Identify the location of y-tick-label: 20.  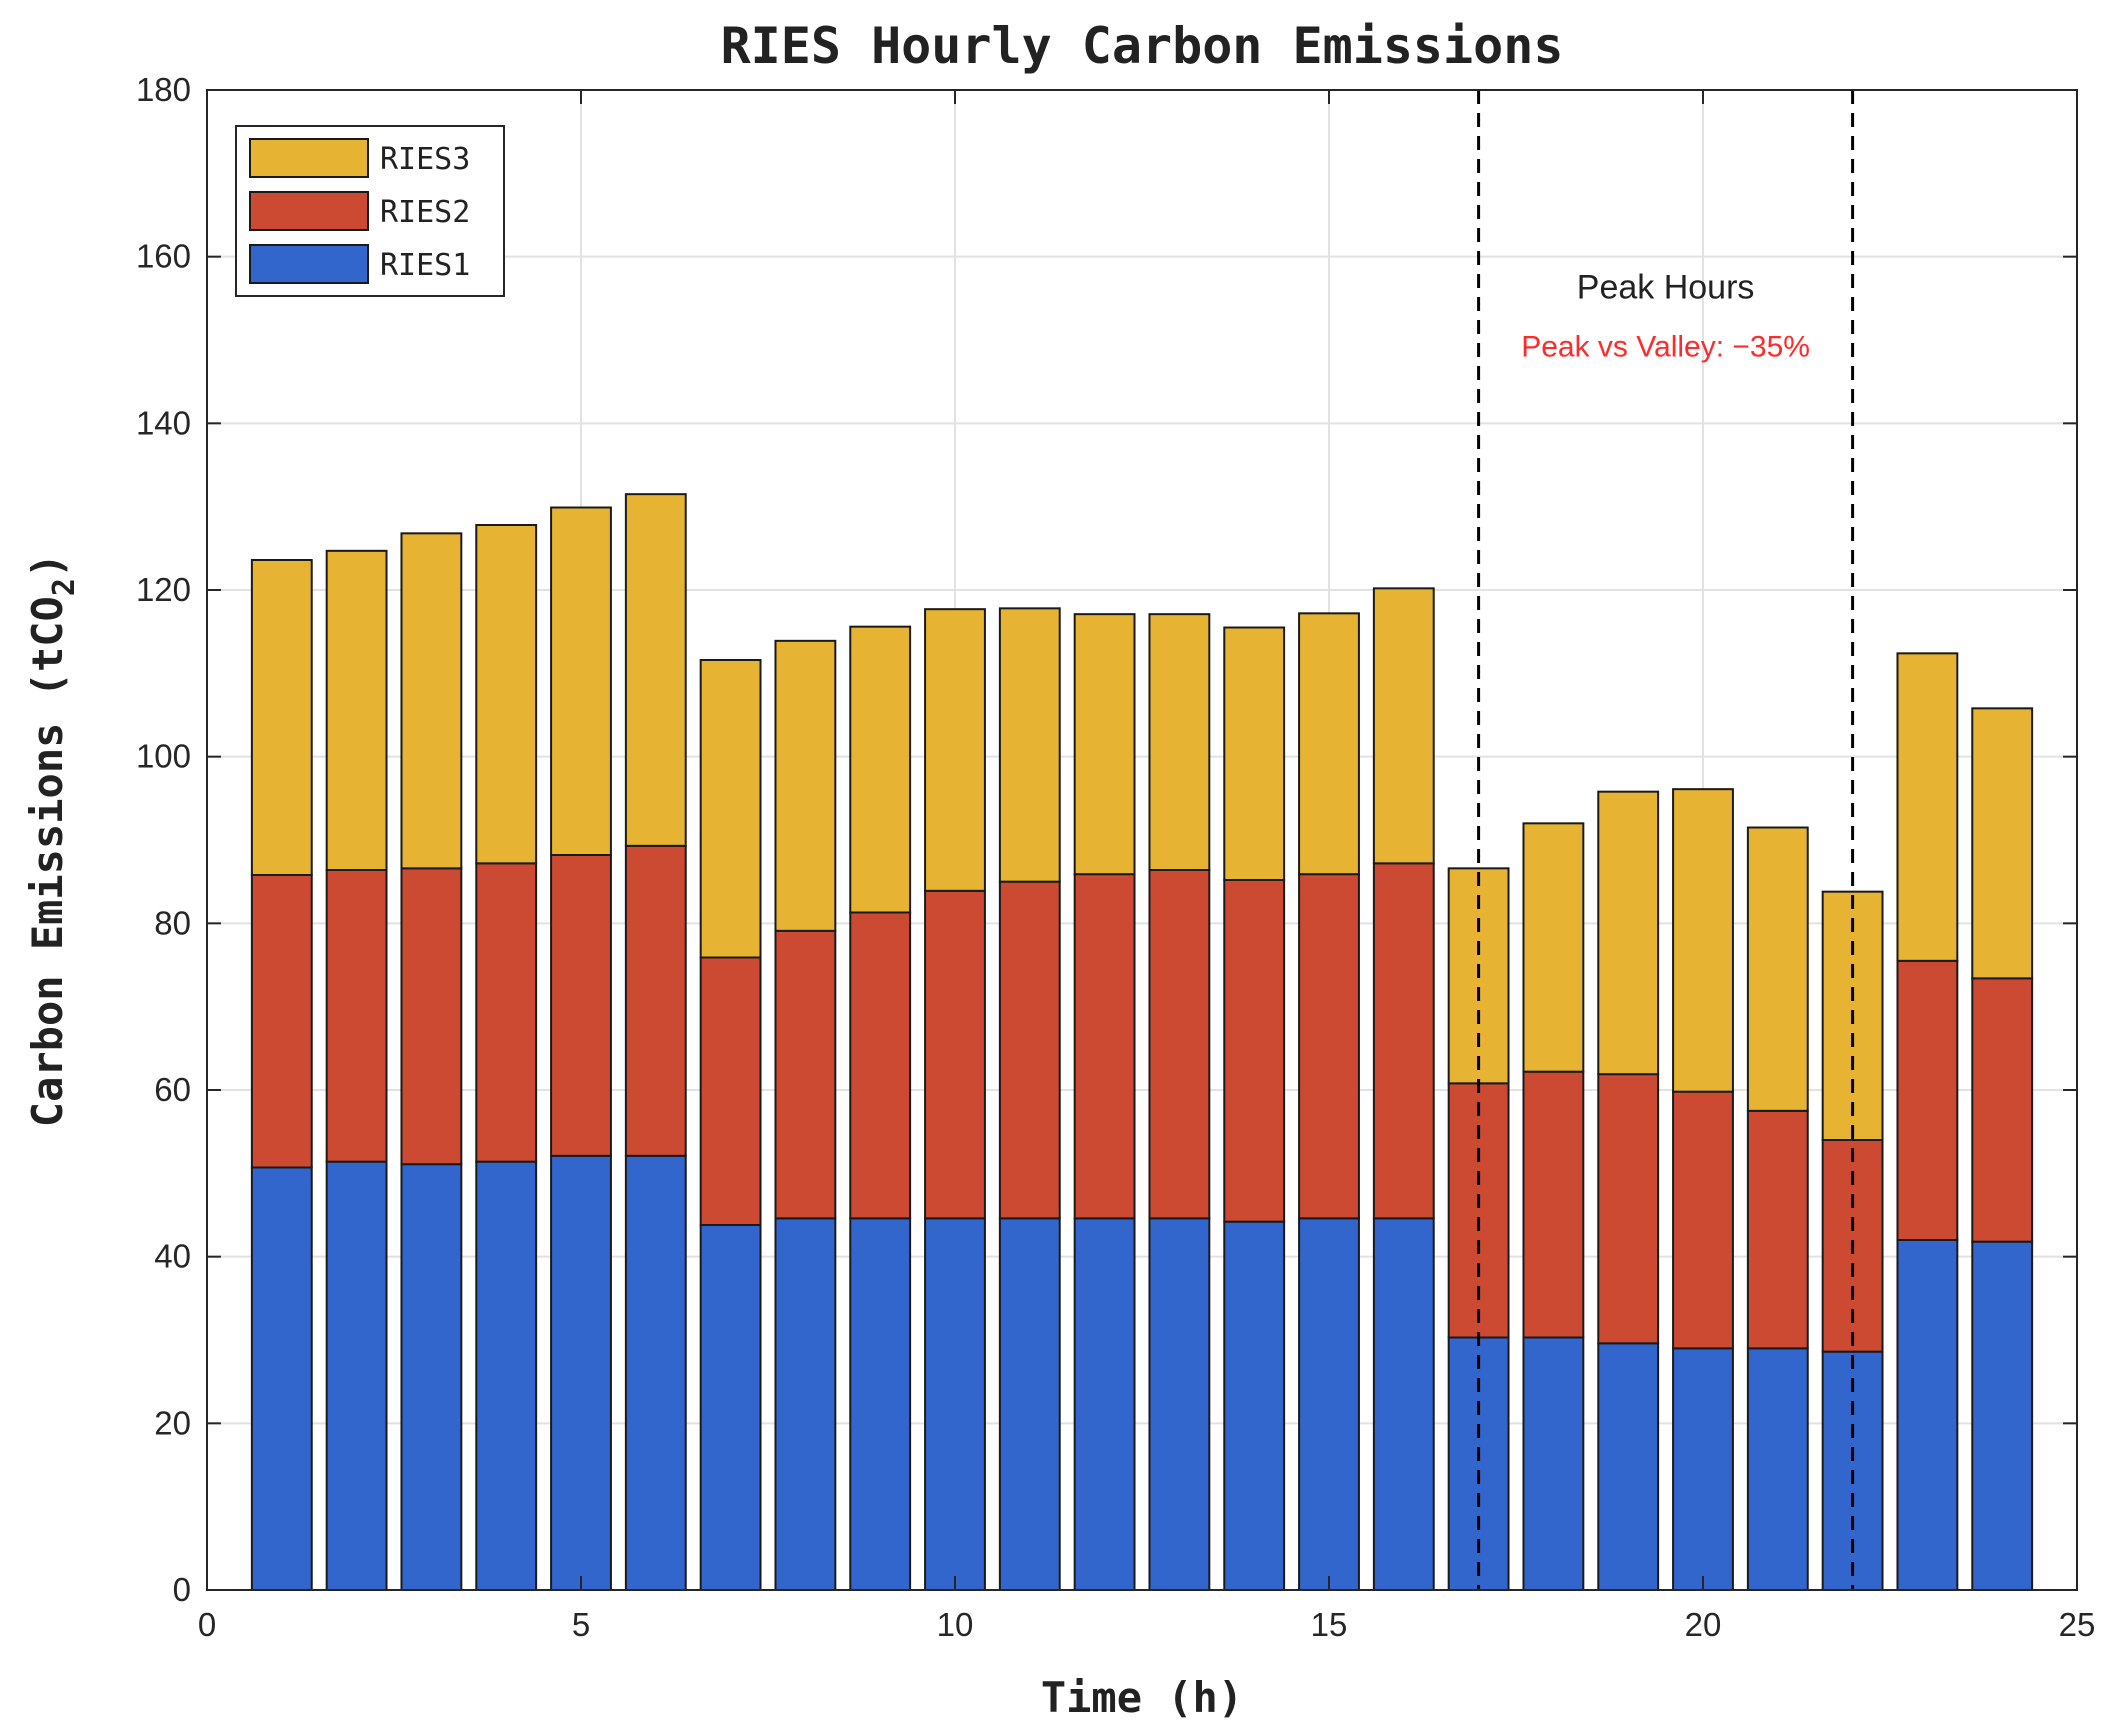
(172, 1422).